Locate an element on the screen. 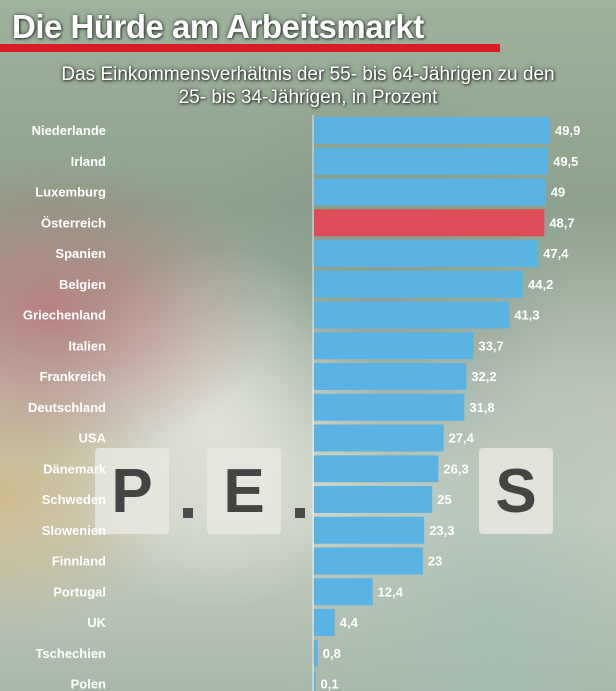  background-letter-tiles: P E S is located at coordinates (355, 490).